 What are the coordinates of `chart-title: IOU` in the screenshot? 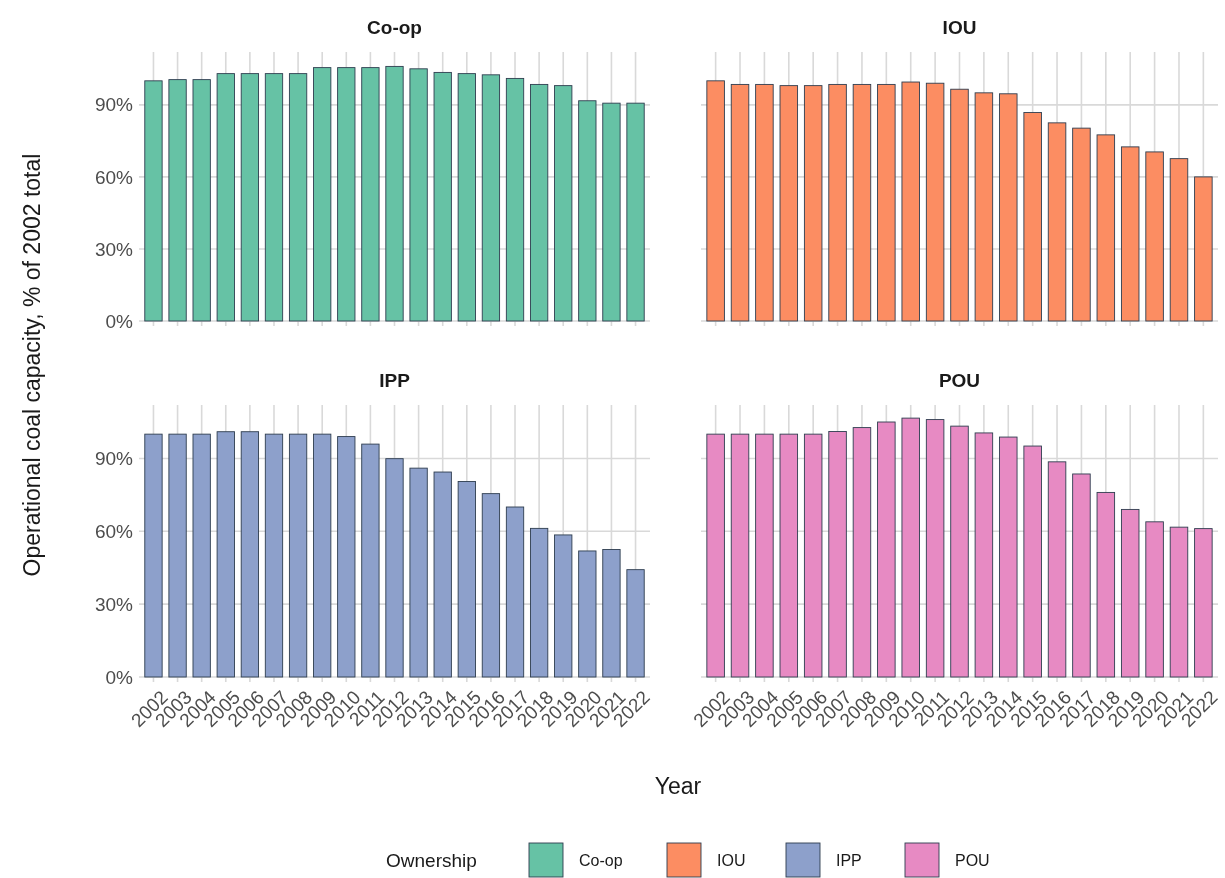 It's located at (959, 27).